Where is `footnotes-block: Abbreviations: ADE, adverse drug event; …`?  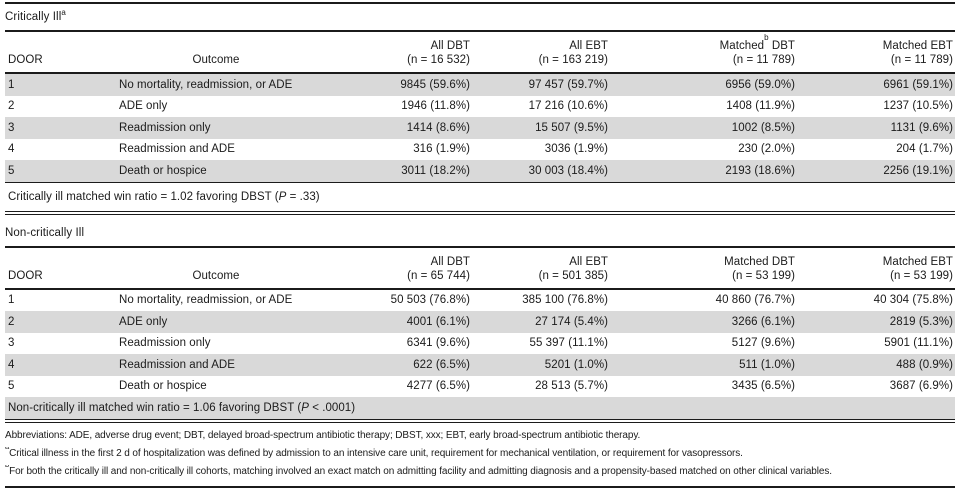 footnotes-block: Abbreviations: ADE, adverse drug event; … is located at coordinates (480, 454).